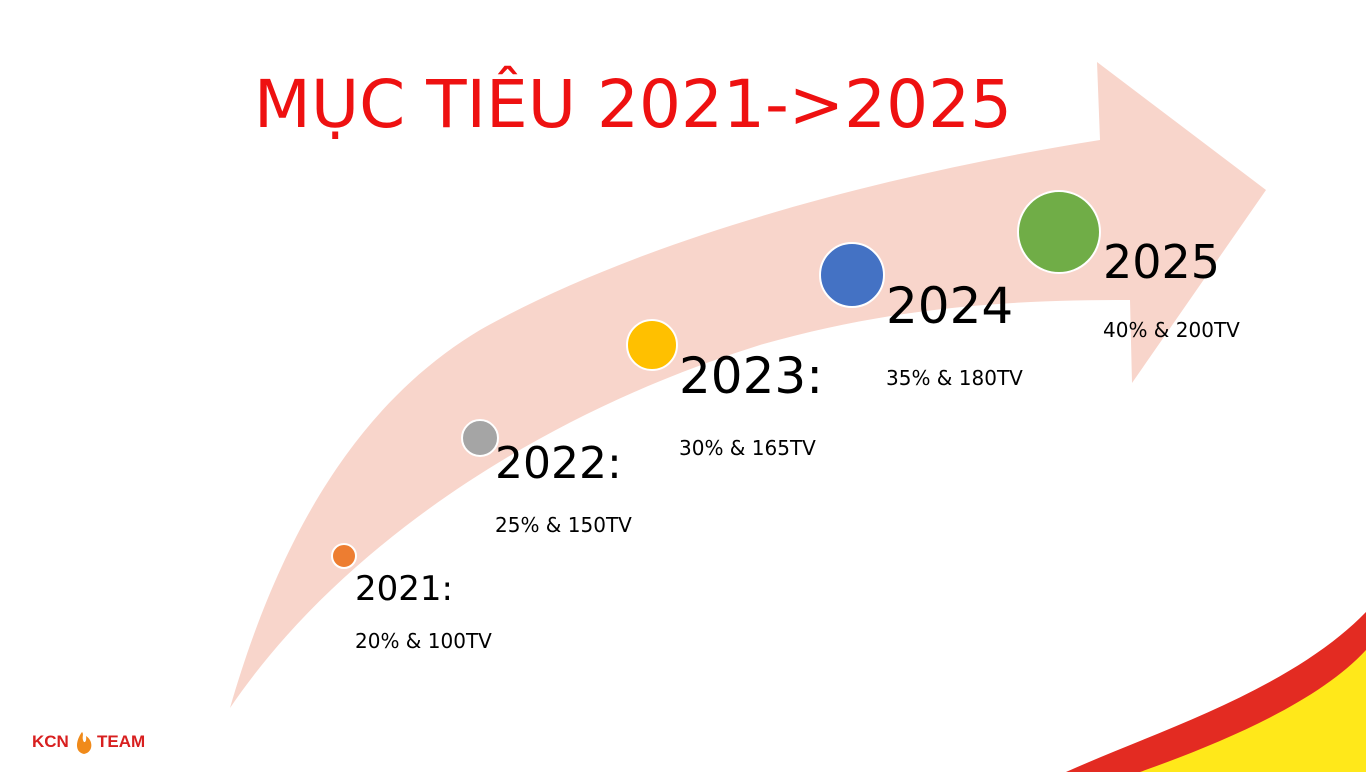 The image size is (1366, 772). What do you see at coordinates (423, 641) in the screenshot?
I see `milestone-detail: 20% & 100TV` at bounding box center [423, 641].